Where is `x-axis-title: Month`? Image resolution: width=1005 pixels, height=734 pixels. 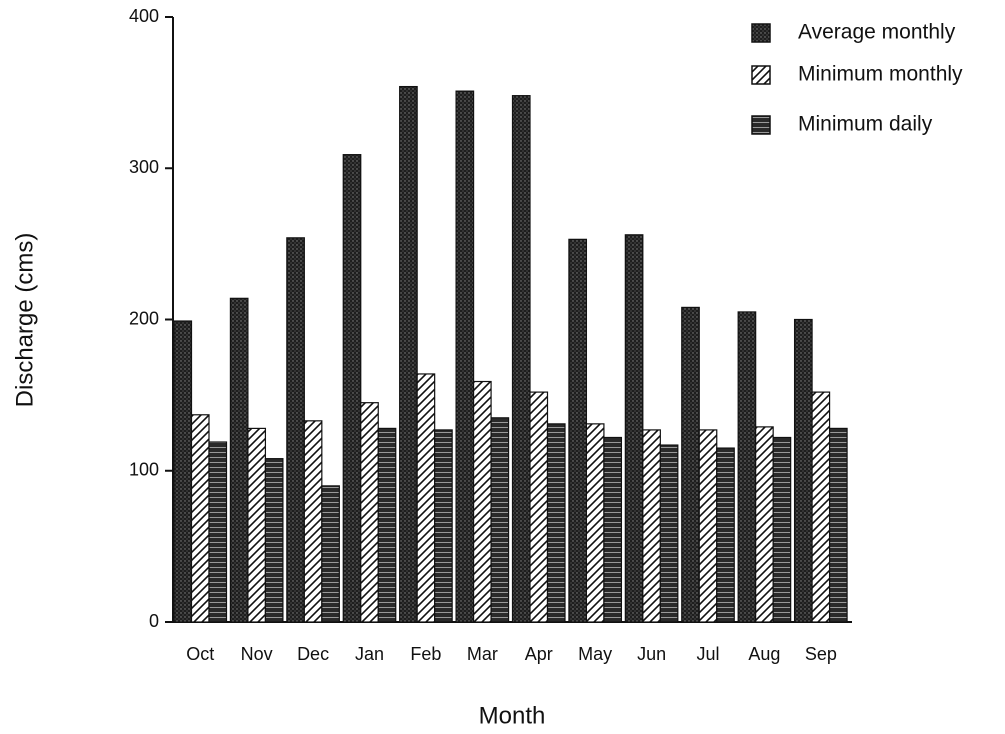
x-axis-title: Month is located at coordinates (512, 715).